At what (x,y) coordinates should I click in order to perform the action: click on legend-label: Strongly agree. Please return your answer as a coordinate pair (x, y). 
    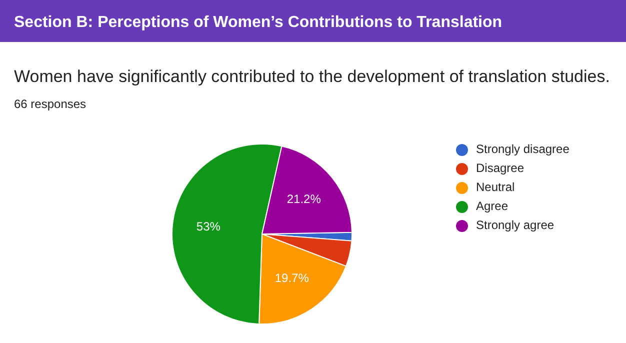
    Looking at the image, I should click on (515, 225).